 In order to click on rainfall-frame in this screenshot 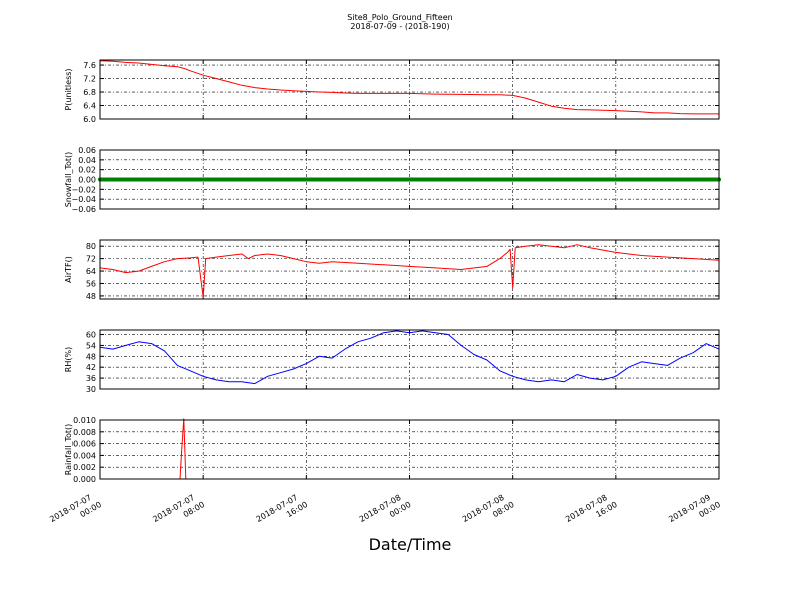, I will do `click(409, 449)`.